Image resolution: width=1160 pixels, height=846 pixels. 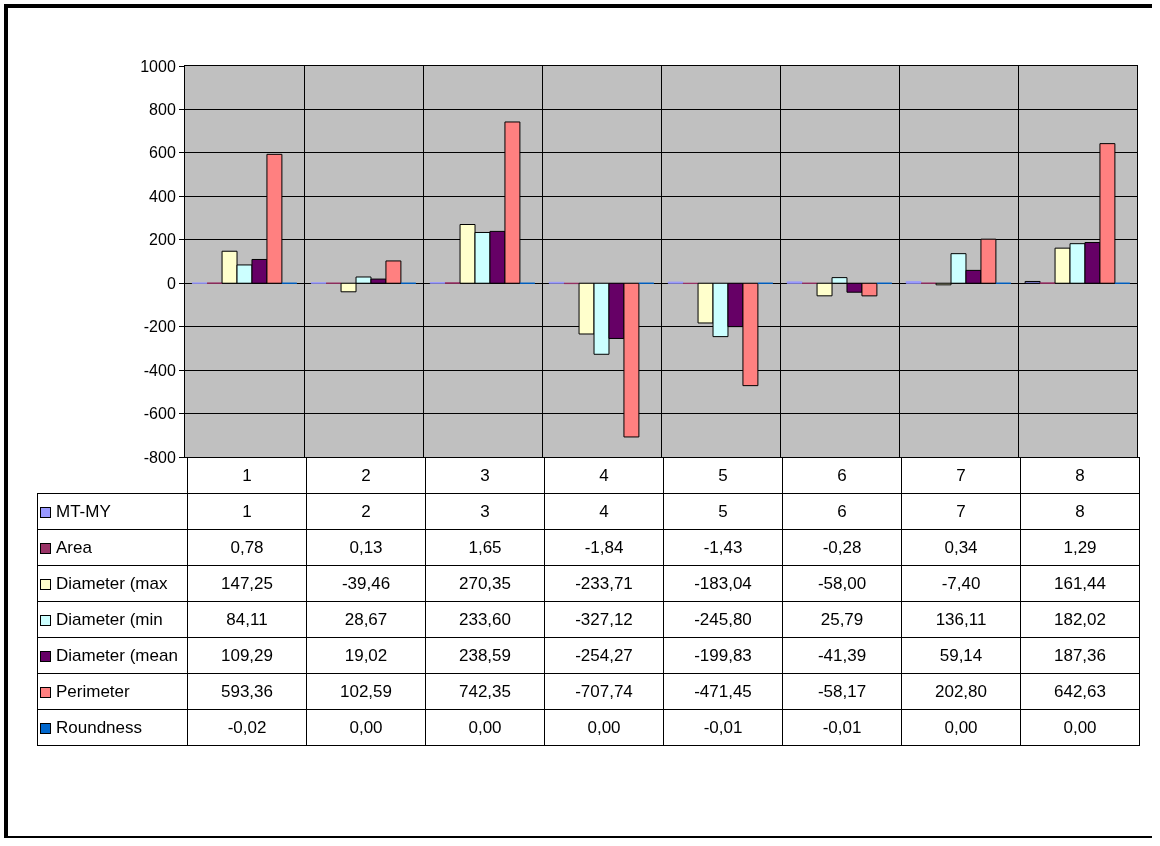 What do you see at coordinates (83, 511) in the screenshot?
I see `legend-label: MT-MY` at bounding box center [83, 511].